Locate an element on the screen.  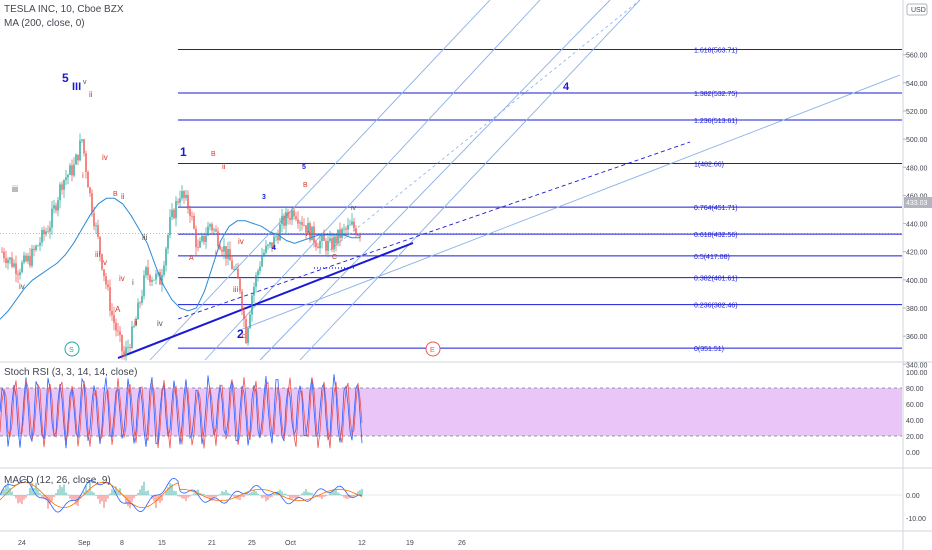
x-tick-label: 12 is located at coordinates (362, 543).